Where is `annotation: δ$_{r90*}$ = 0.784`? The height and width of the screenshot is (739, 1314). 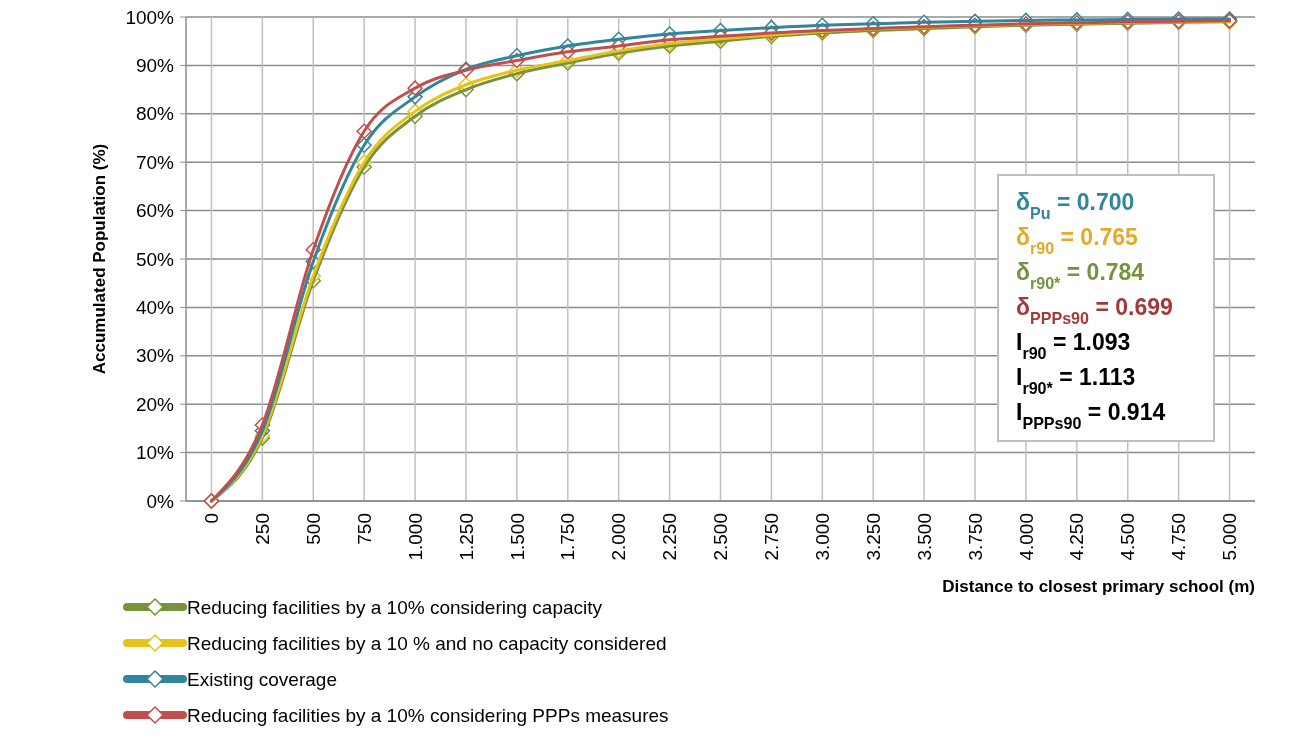 annotation: δ$_{r90*}$ = 0.784 is located at coordinates (1080, 275).